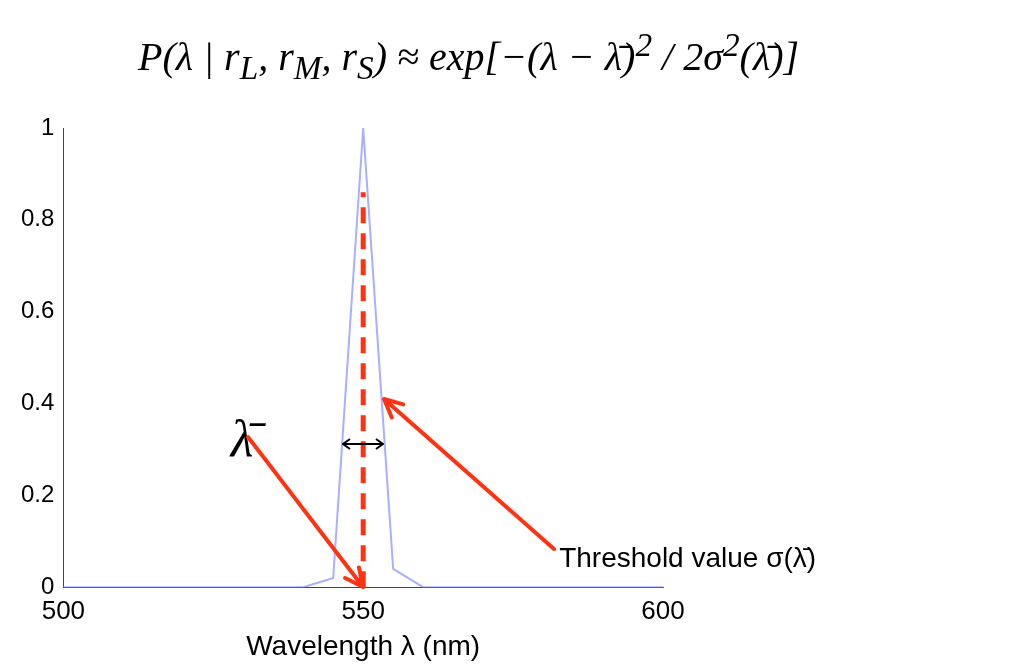 Image resolution: width=1021 pixels, height=672 pixels. What do you see at coordinates (363, 645) in the screenshot?
I see `x-axis-title: Wavelength λ (nm)` at bounding box center [363, 645].